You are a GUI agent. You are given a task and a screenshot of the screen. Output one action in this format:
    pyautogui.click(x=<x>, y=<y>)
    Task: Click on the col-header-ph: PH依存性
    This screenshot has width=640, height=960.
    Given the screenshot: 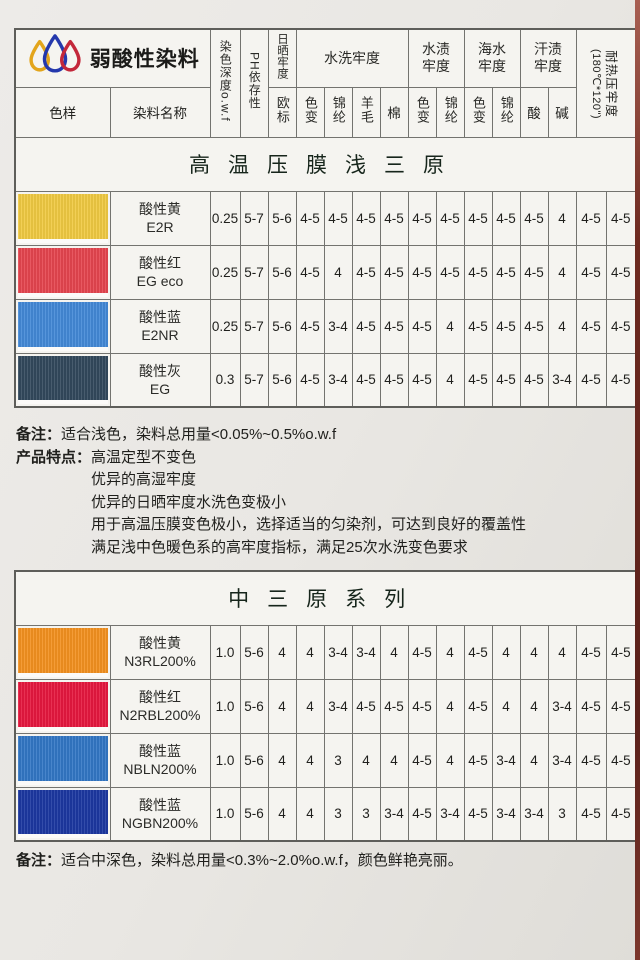 What is the action you would take?
    pyautogui.click(x=254, y=83)
    